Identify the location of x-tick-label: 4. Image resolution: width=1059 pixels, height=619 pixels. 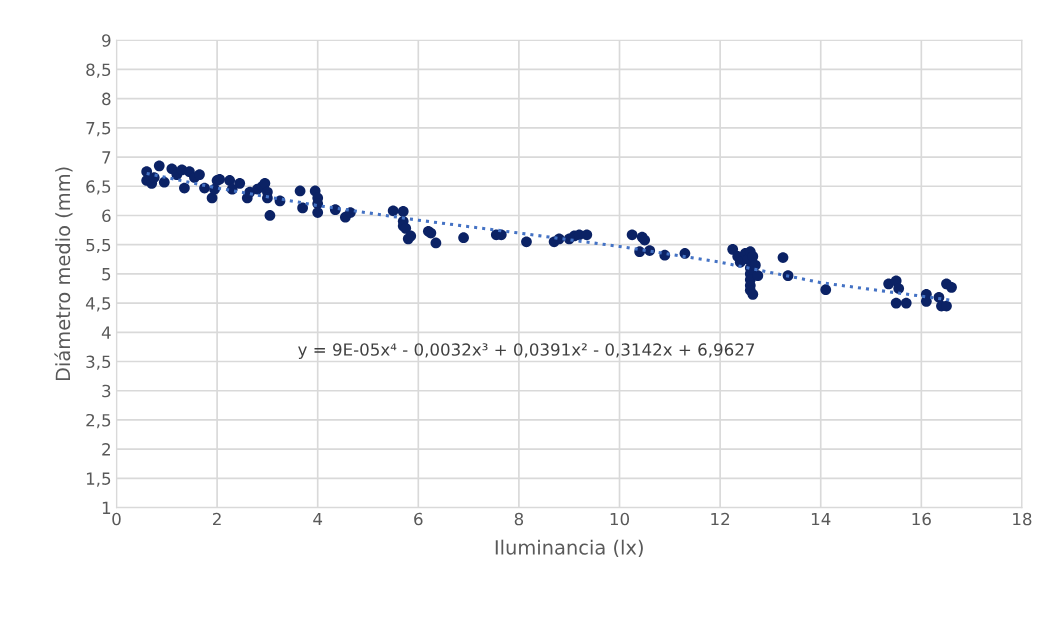
(318, 519).